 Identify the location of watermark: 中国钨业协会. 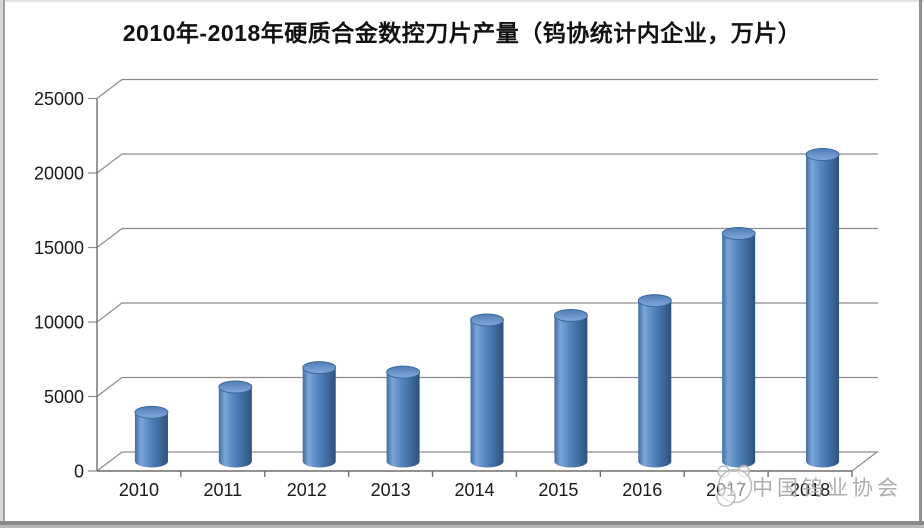
(809, 485).